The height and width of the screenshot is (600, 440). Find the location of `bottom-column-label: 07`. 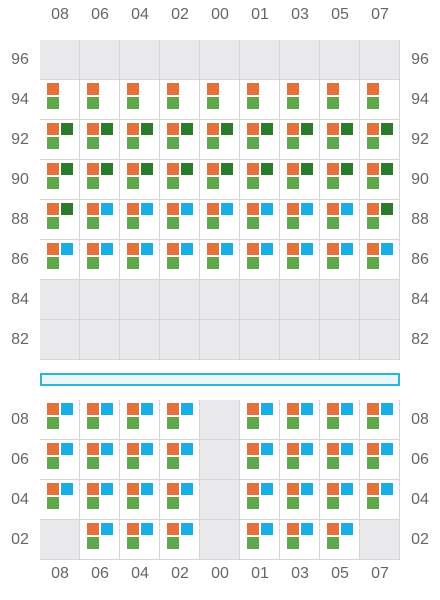

bottom-column-label: 07 is located at coordinates (380, 573).